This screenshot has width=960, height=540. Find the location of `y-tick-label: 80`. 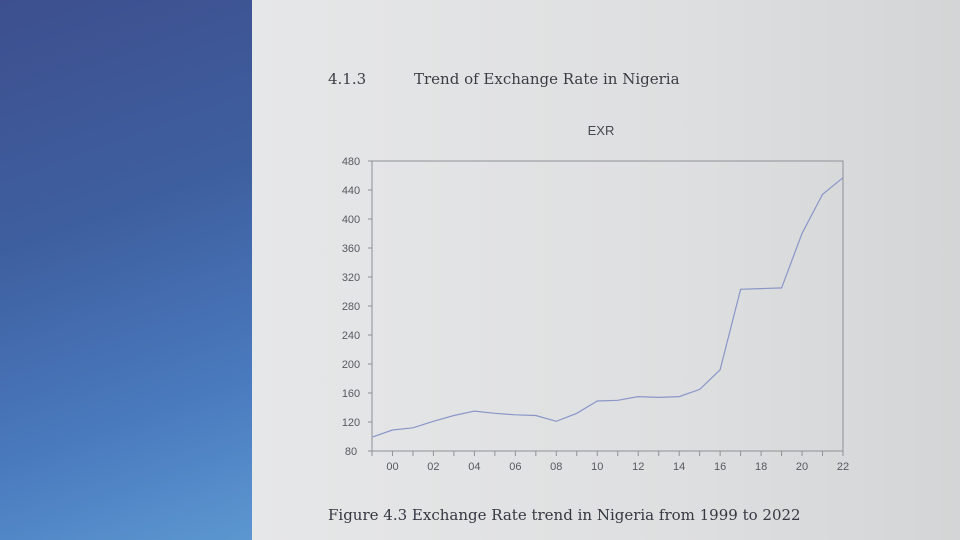

y-tick-label: 80 is located at coordinates (351, 452).